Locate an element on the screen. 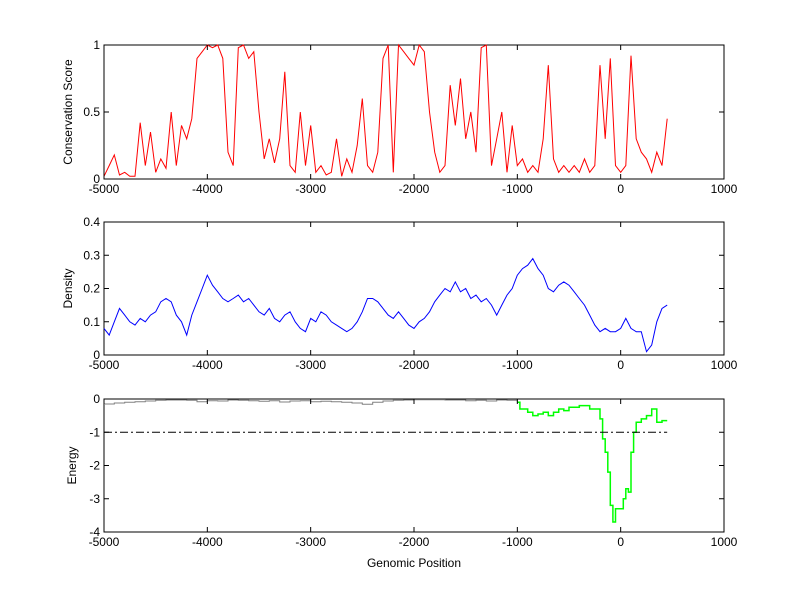  y-tick-label: 0.4 is located at coordinates (91, 222).